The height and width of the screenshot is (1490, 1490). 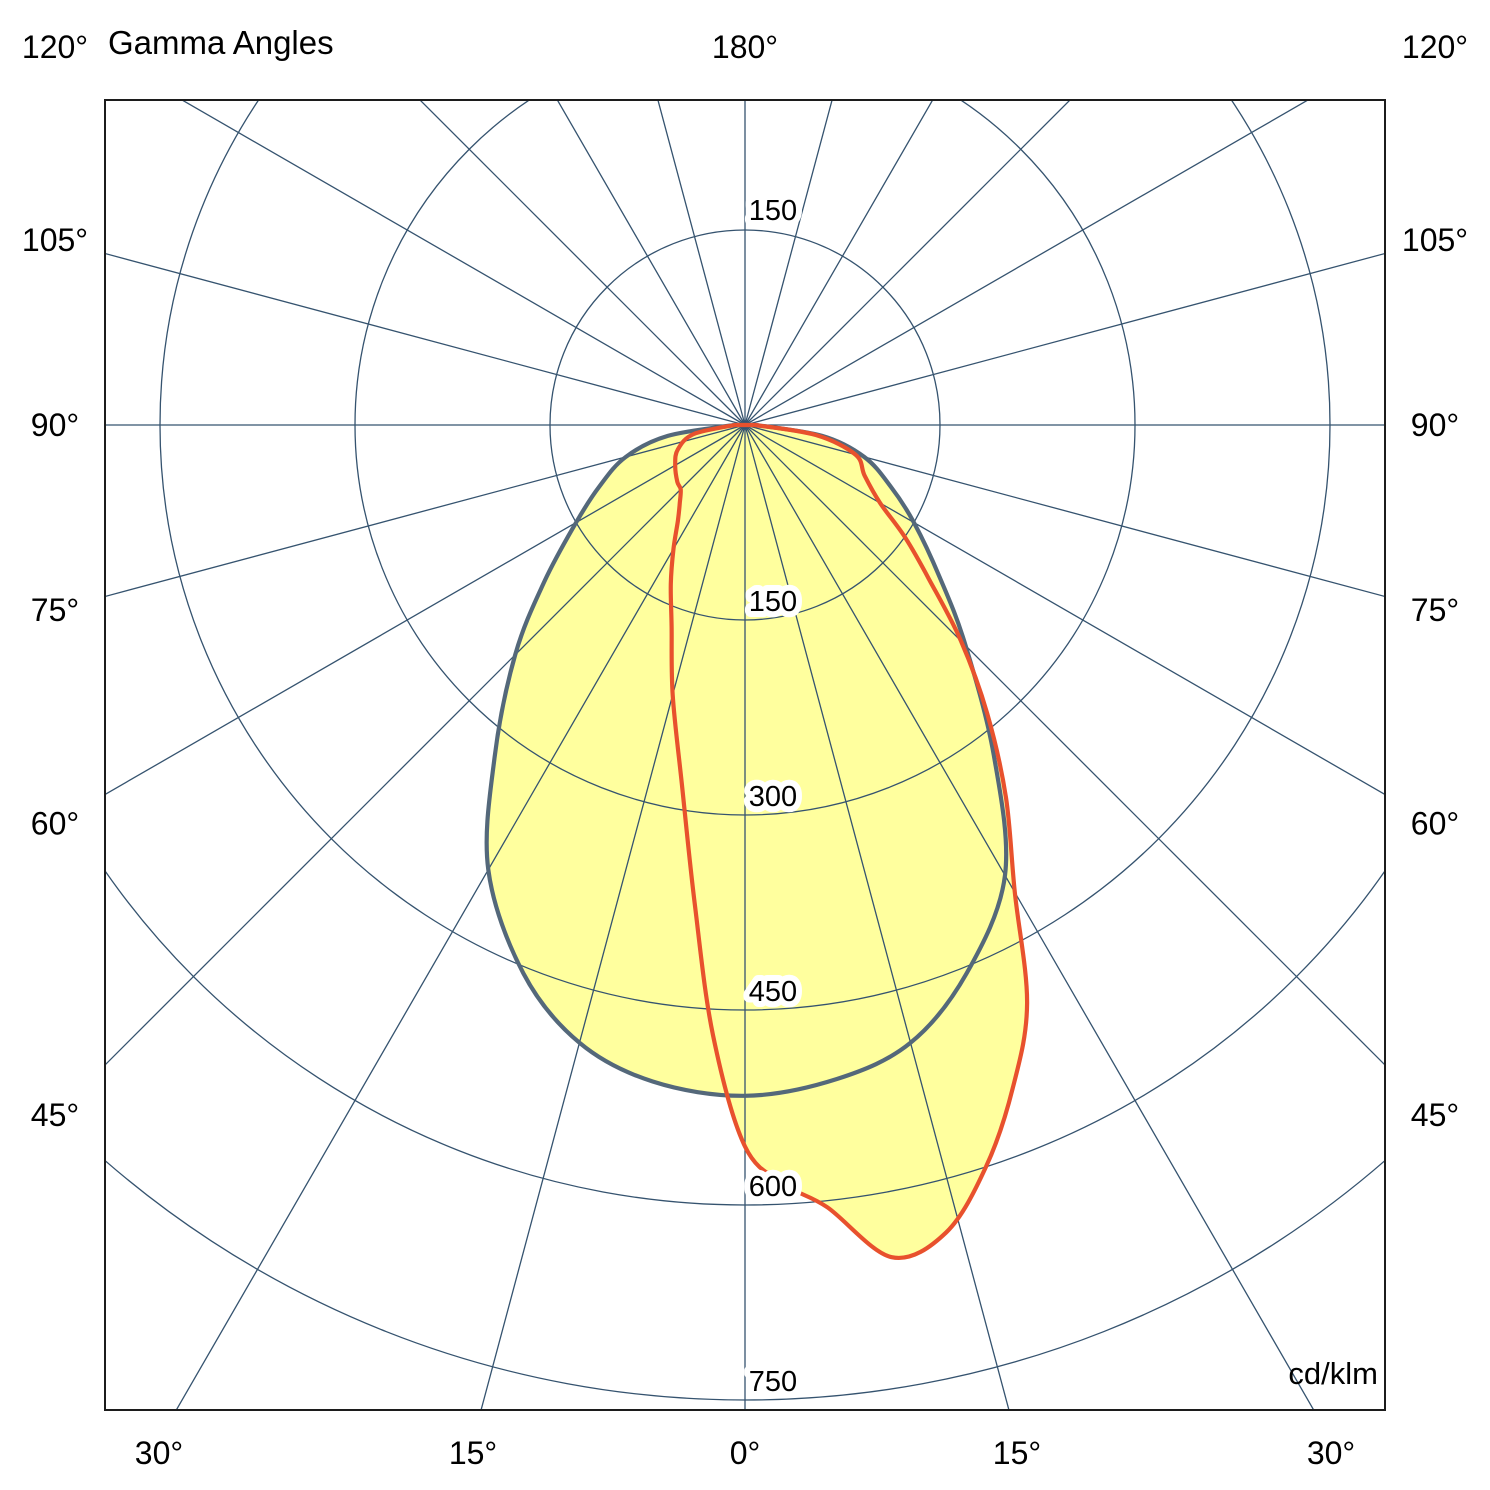 What do you see at coordinates (1333, 1373) in the screenshot?
I see `unit-label: cd/klm` at bounding box center [1333, 1373].